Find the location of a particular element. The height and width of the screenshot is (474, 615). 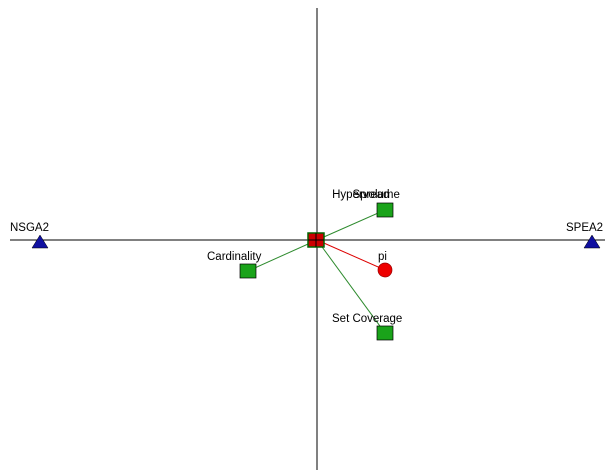

action-label: NSGA2 is located at coordinates (29, 228).